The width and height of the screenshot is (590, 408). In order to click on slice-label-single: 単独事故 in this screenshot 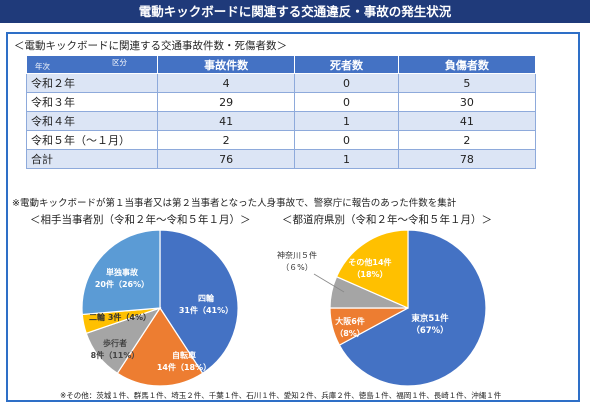, I will do `click(122, 272)`.